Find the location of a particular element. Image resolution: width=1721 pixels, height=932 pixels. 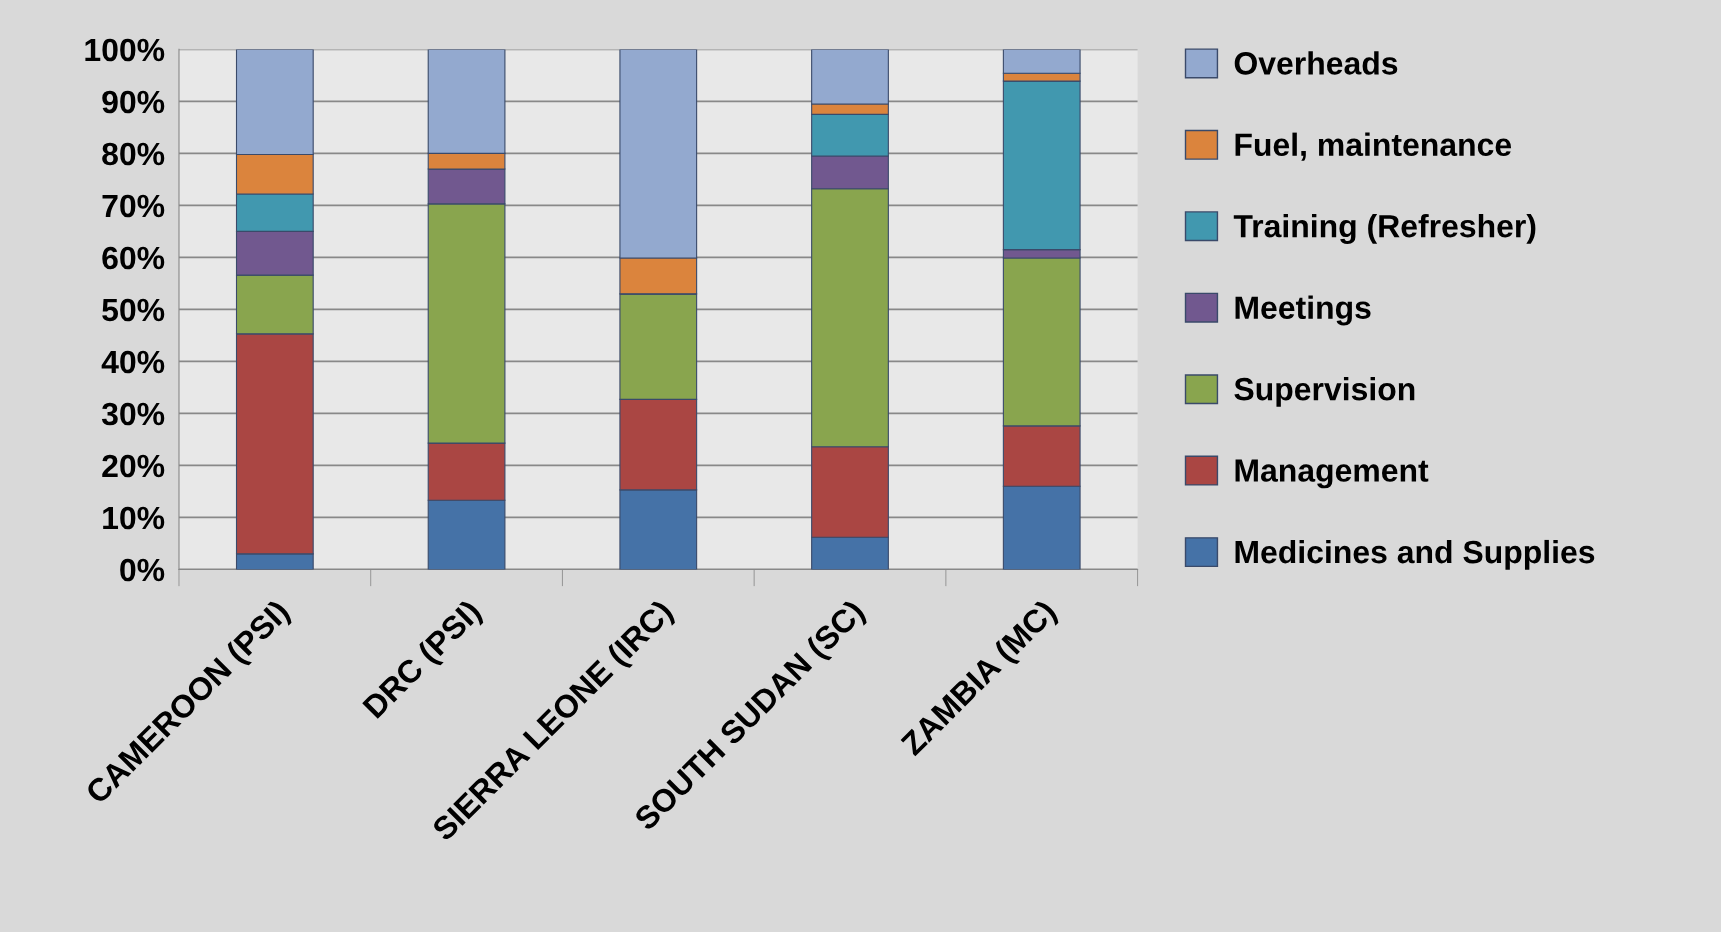

legend-label: Training (Refresher) is located at coordinates (1384, 228).